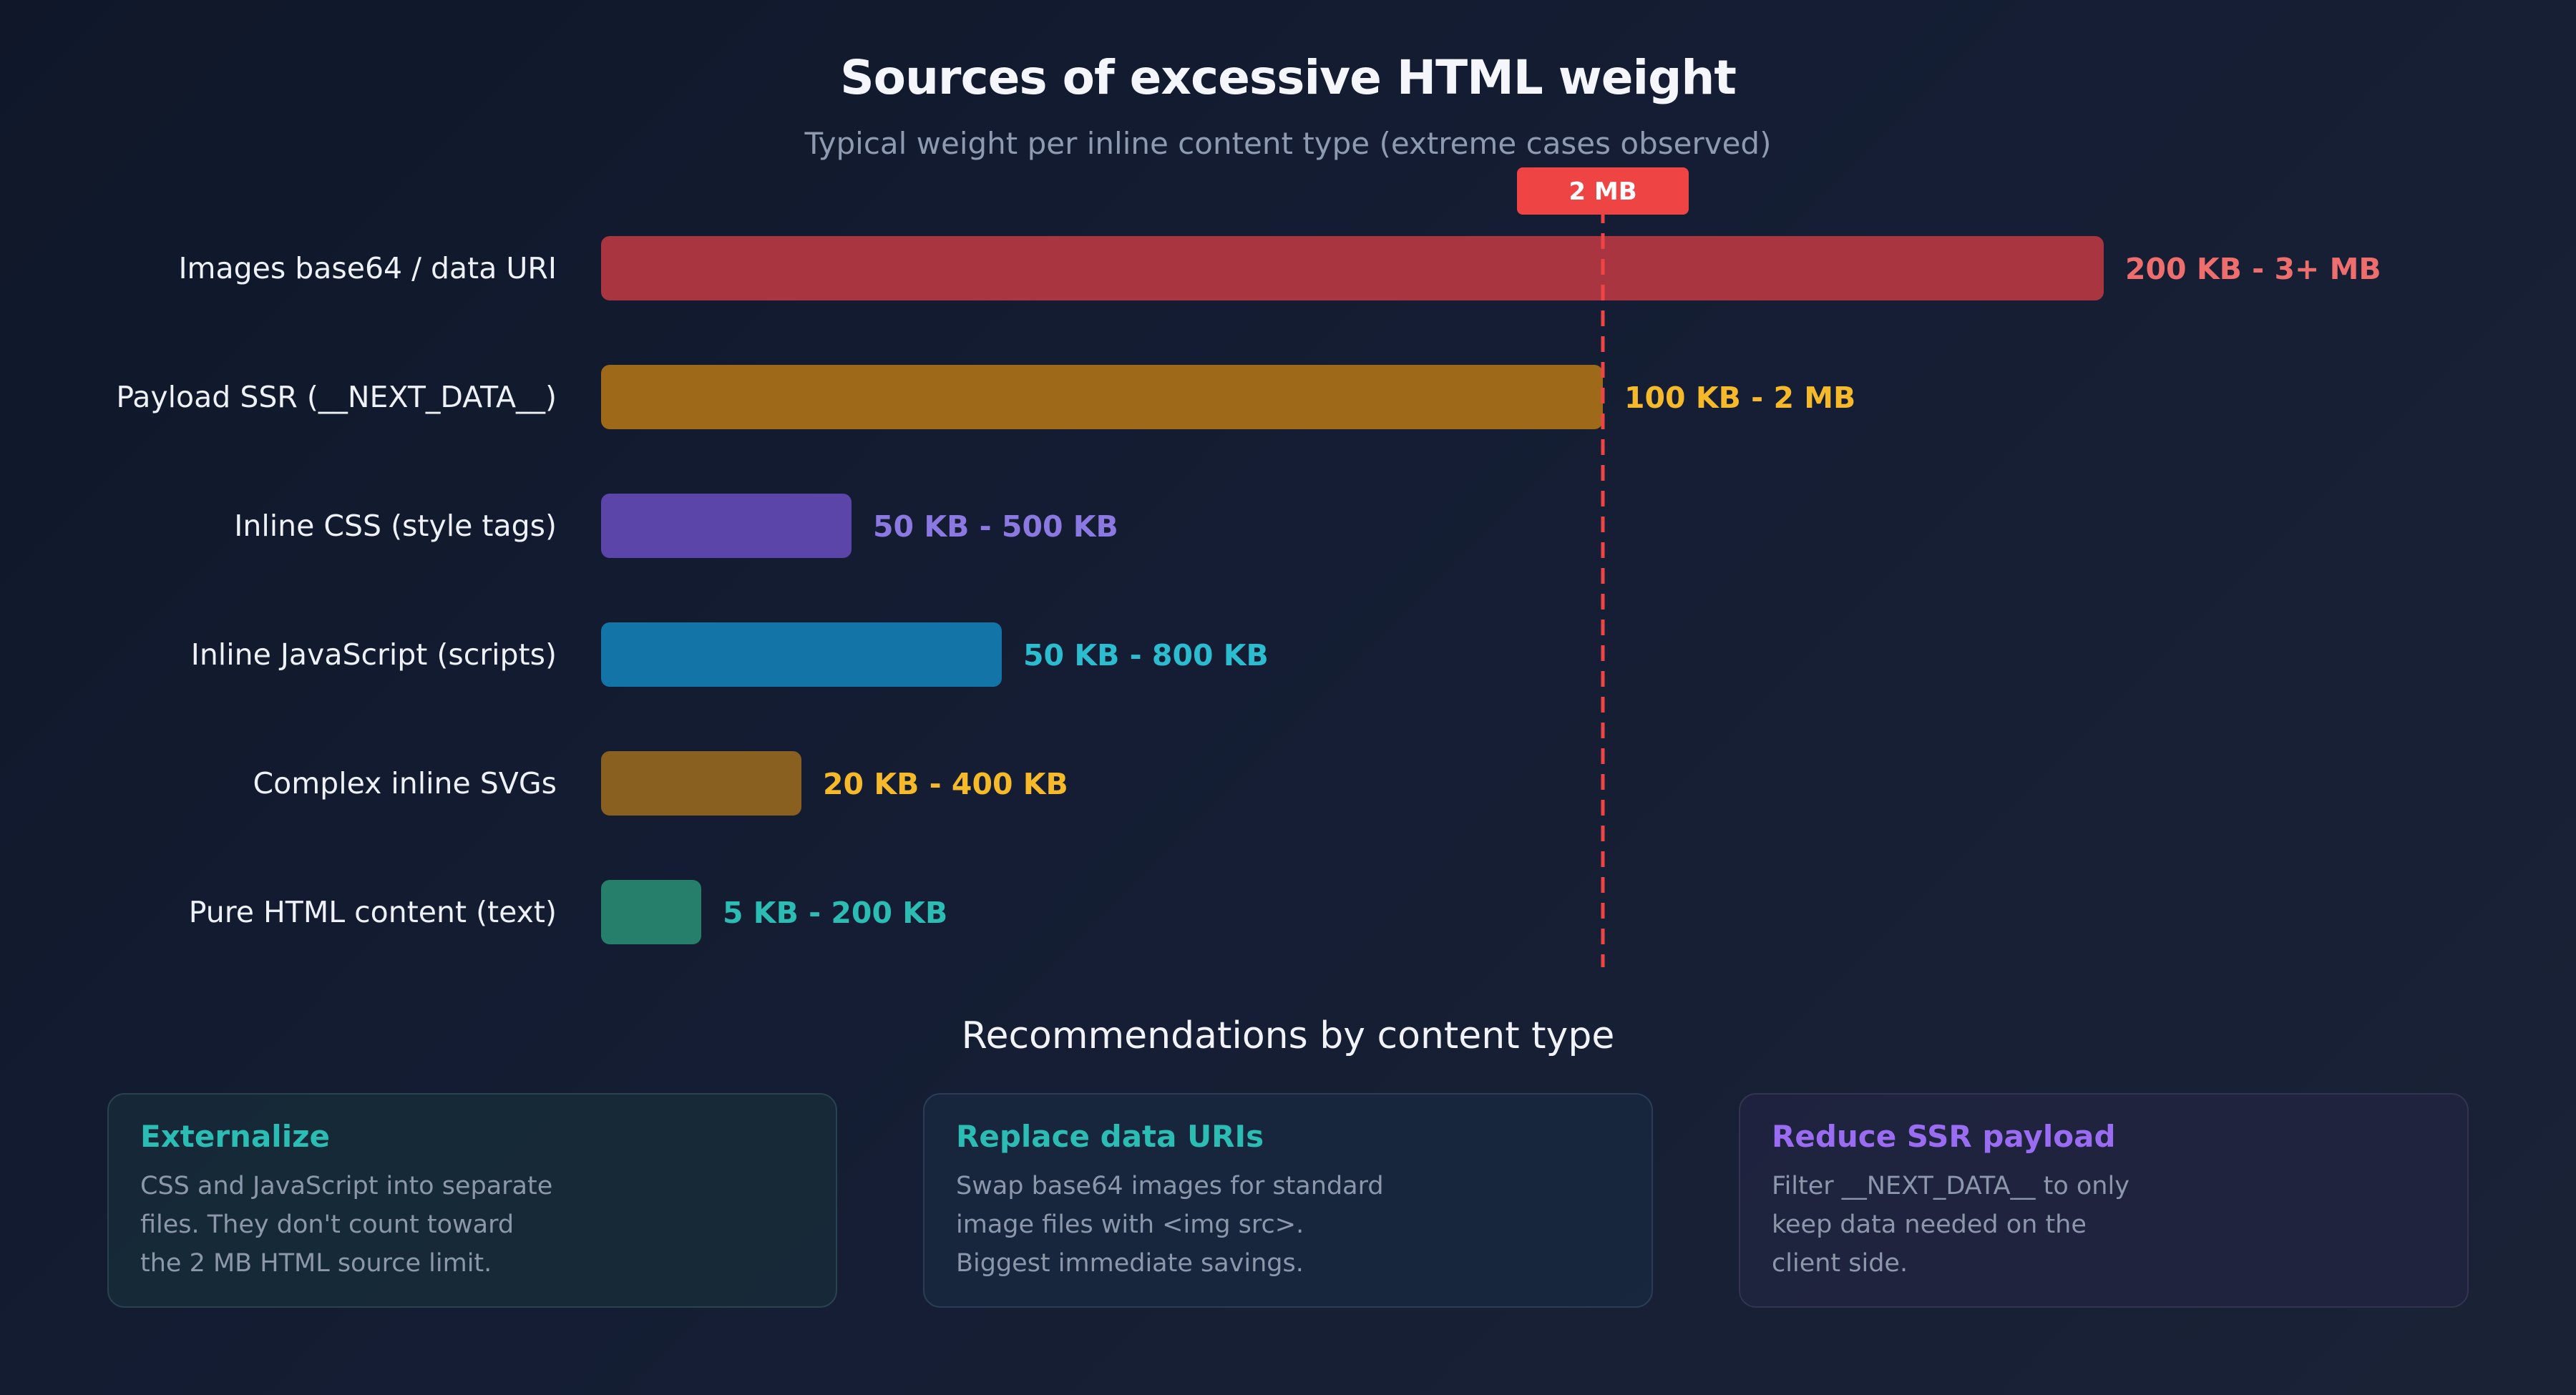 Image resolution: width=2576 pixels, height=1395 pixels. Describe the element at coordinates (316, 1263) in the screenshot. I see `card-text-line: the 2 MB HTML source limit.` at that location.